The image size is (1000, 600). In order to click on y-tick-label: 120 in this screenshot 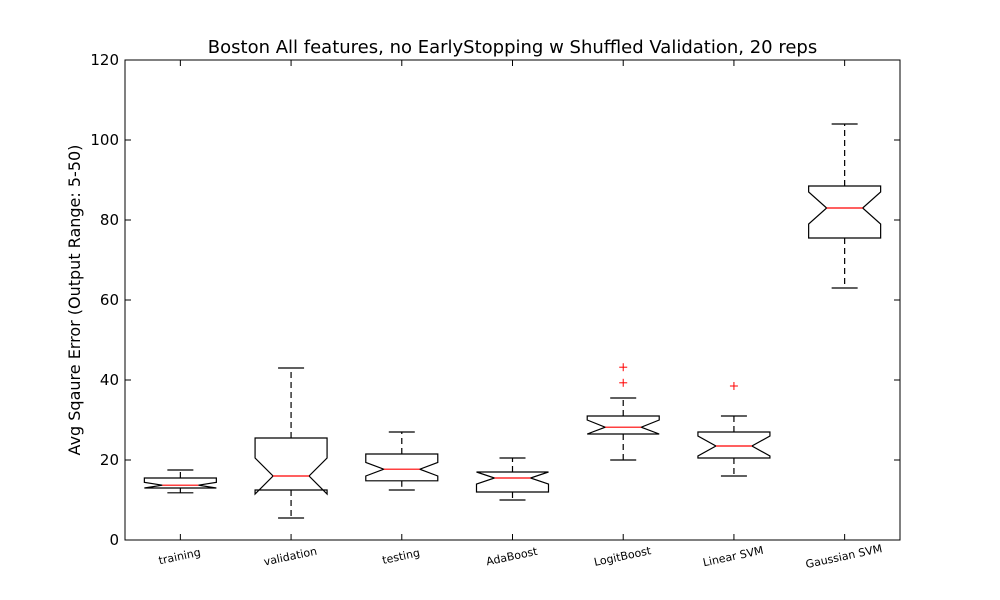, I will do `click(104, 60)`.